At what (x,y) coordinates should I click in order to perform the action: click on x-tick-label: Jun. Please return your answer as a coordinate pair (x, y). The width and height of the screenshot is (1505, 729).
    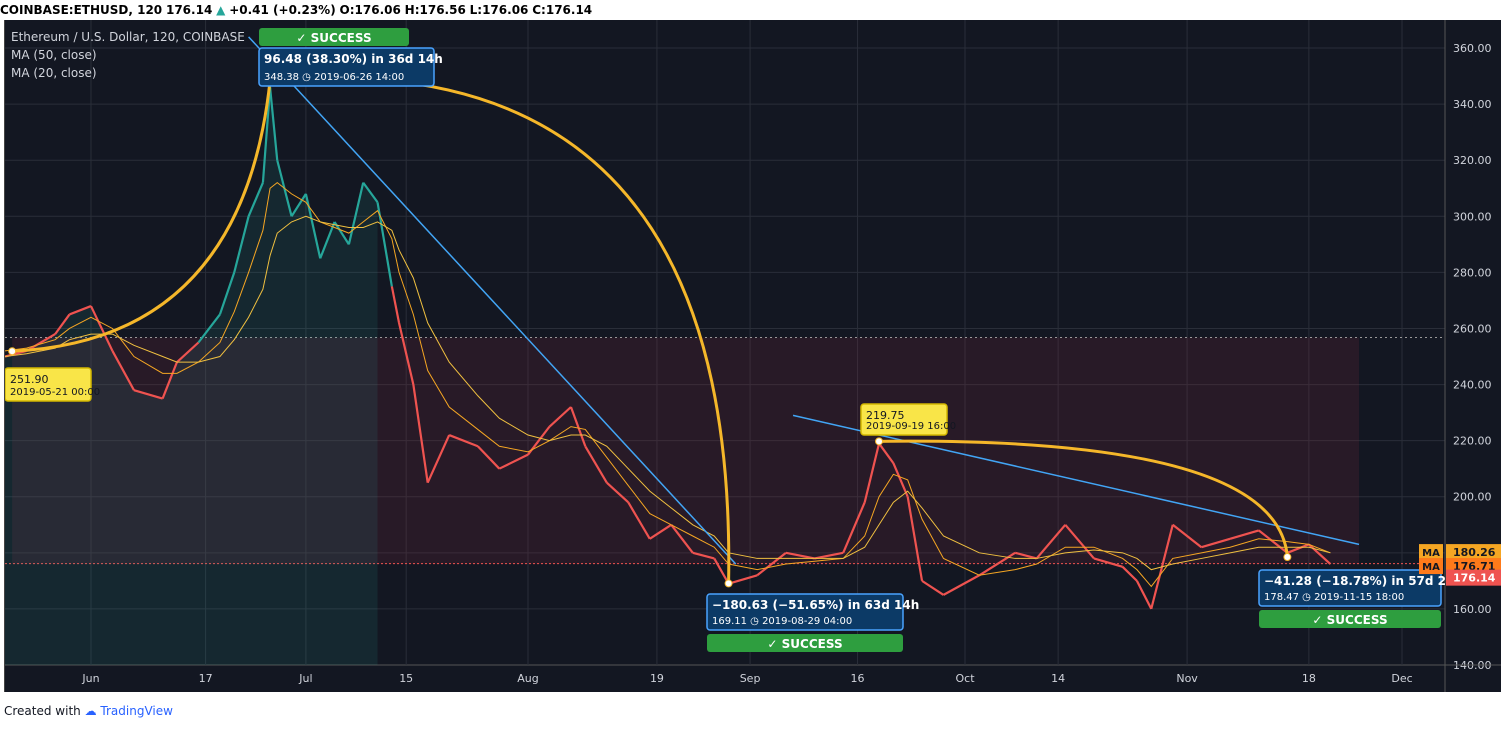
    Looking at the image, I should click on (90, 678).